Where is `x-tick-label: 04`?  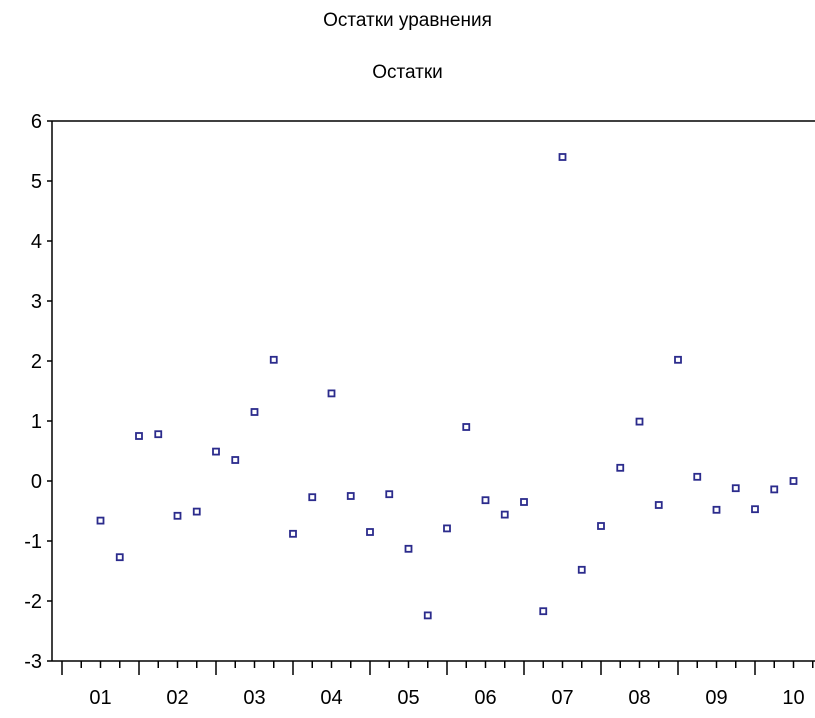 x-tick-label: 04 is located at coordinates (331, 698).